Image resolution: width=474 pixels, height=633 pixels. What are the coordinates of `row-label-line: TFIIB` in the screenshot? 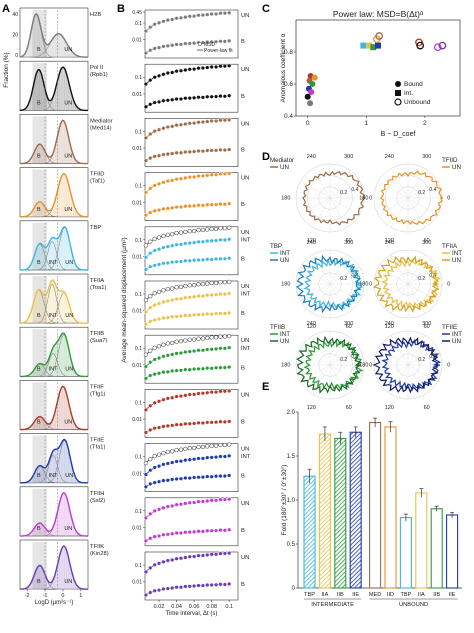 It's located at (97, 334).